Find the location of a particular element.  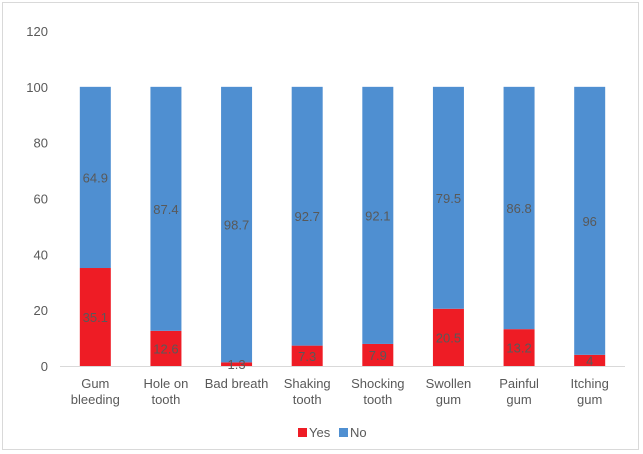

x-tick-label-0-line-0: Gum is located at coordinates (95, 383).